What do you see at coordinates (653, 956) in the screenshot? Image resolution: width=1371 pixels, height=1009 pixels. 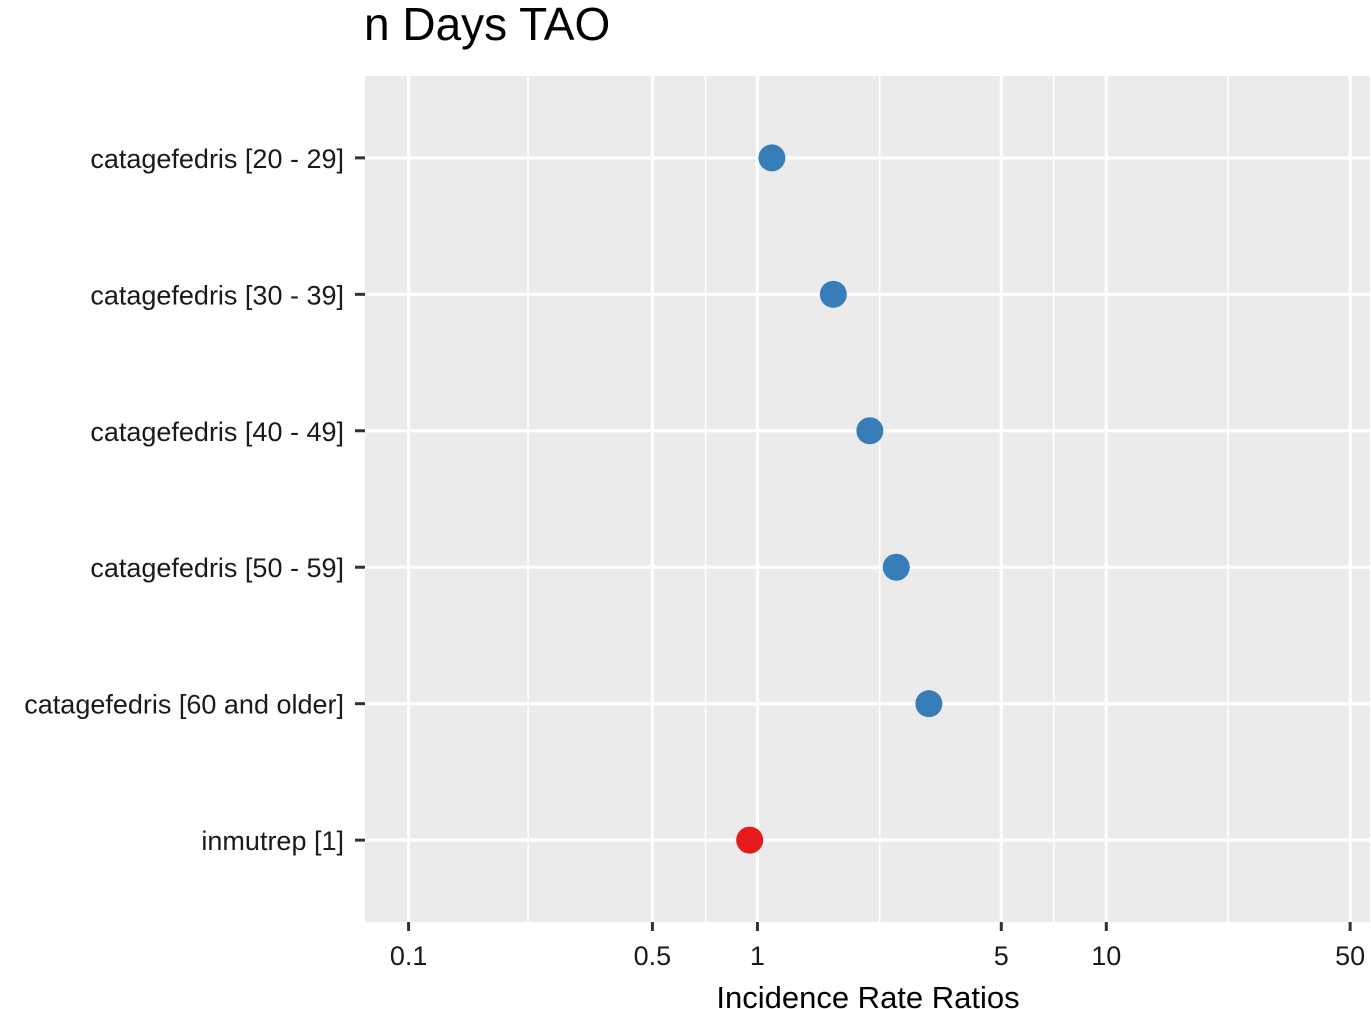 I see `x-tick-label: 0.5` at bounding box center [653, 956].